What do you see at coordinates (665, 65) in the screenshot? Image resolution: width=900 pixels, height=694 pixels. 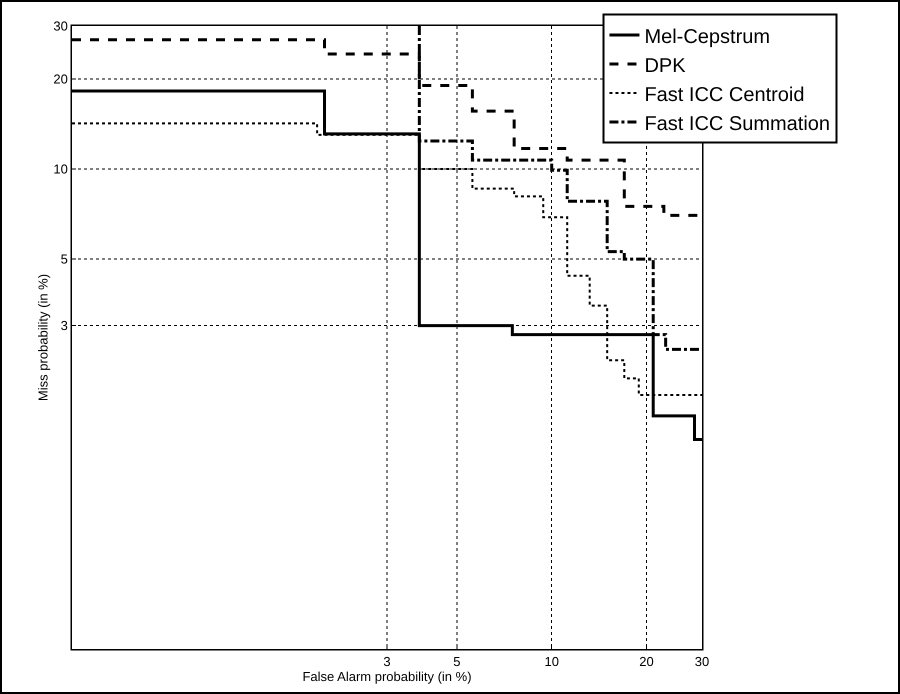 I see `legend-label: DPK` at bounding box center [665, 65].